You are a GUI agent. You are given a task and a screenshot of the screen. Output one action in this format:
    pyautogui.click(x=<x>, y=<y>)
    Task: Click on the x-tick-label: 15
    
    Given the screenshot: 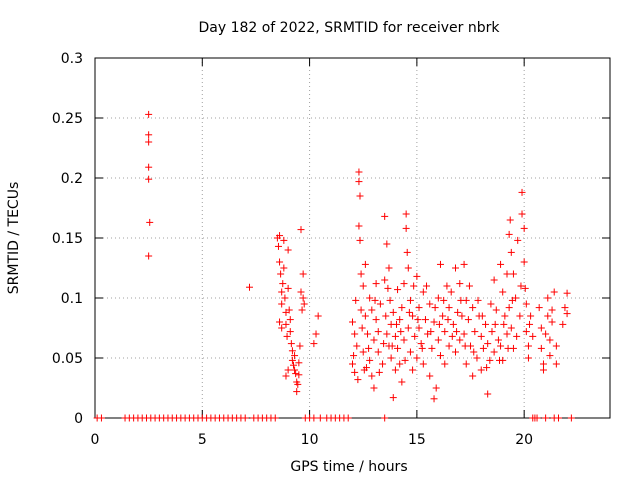 What is the action you would take?
    pyautogui.click(x=417, y=440)
    